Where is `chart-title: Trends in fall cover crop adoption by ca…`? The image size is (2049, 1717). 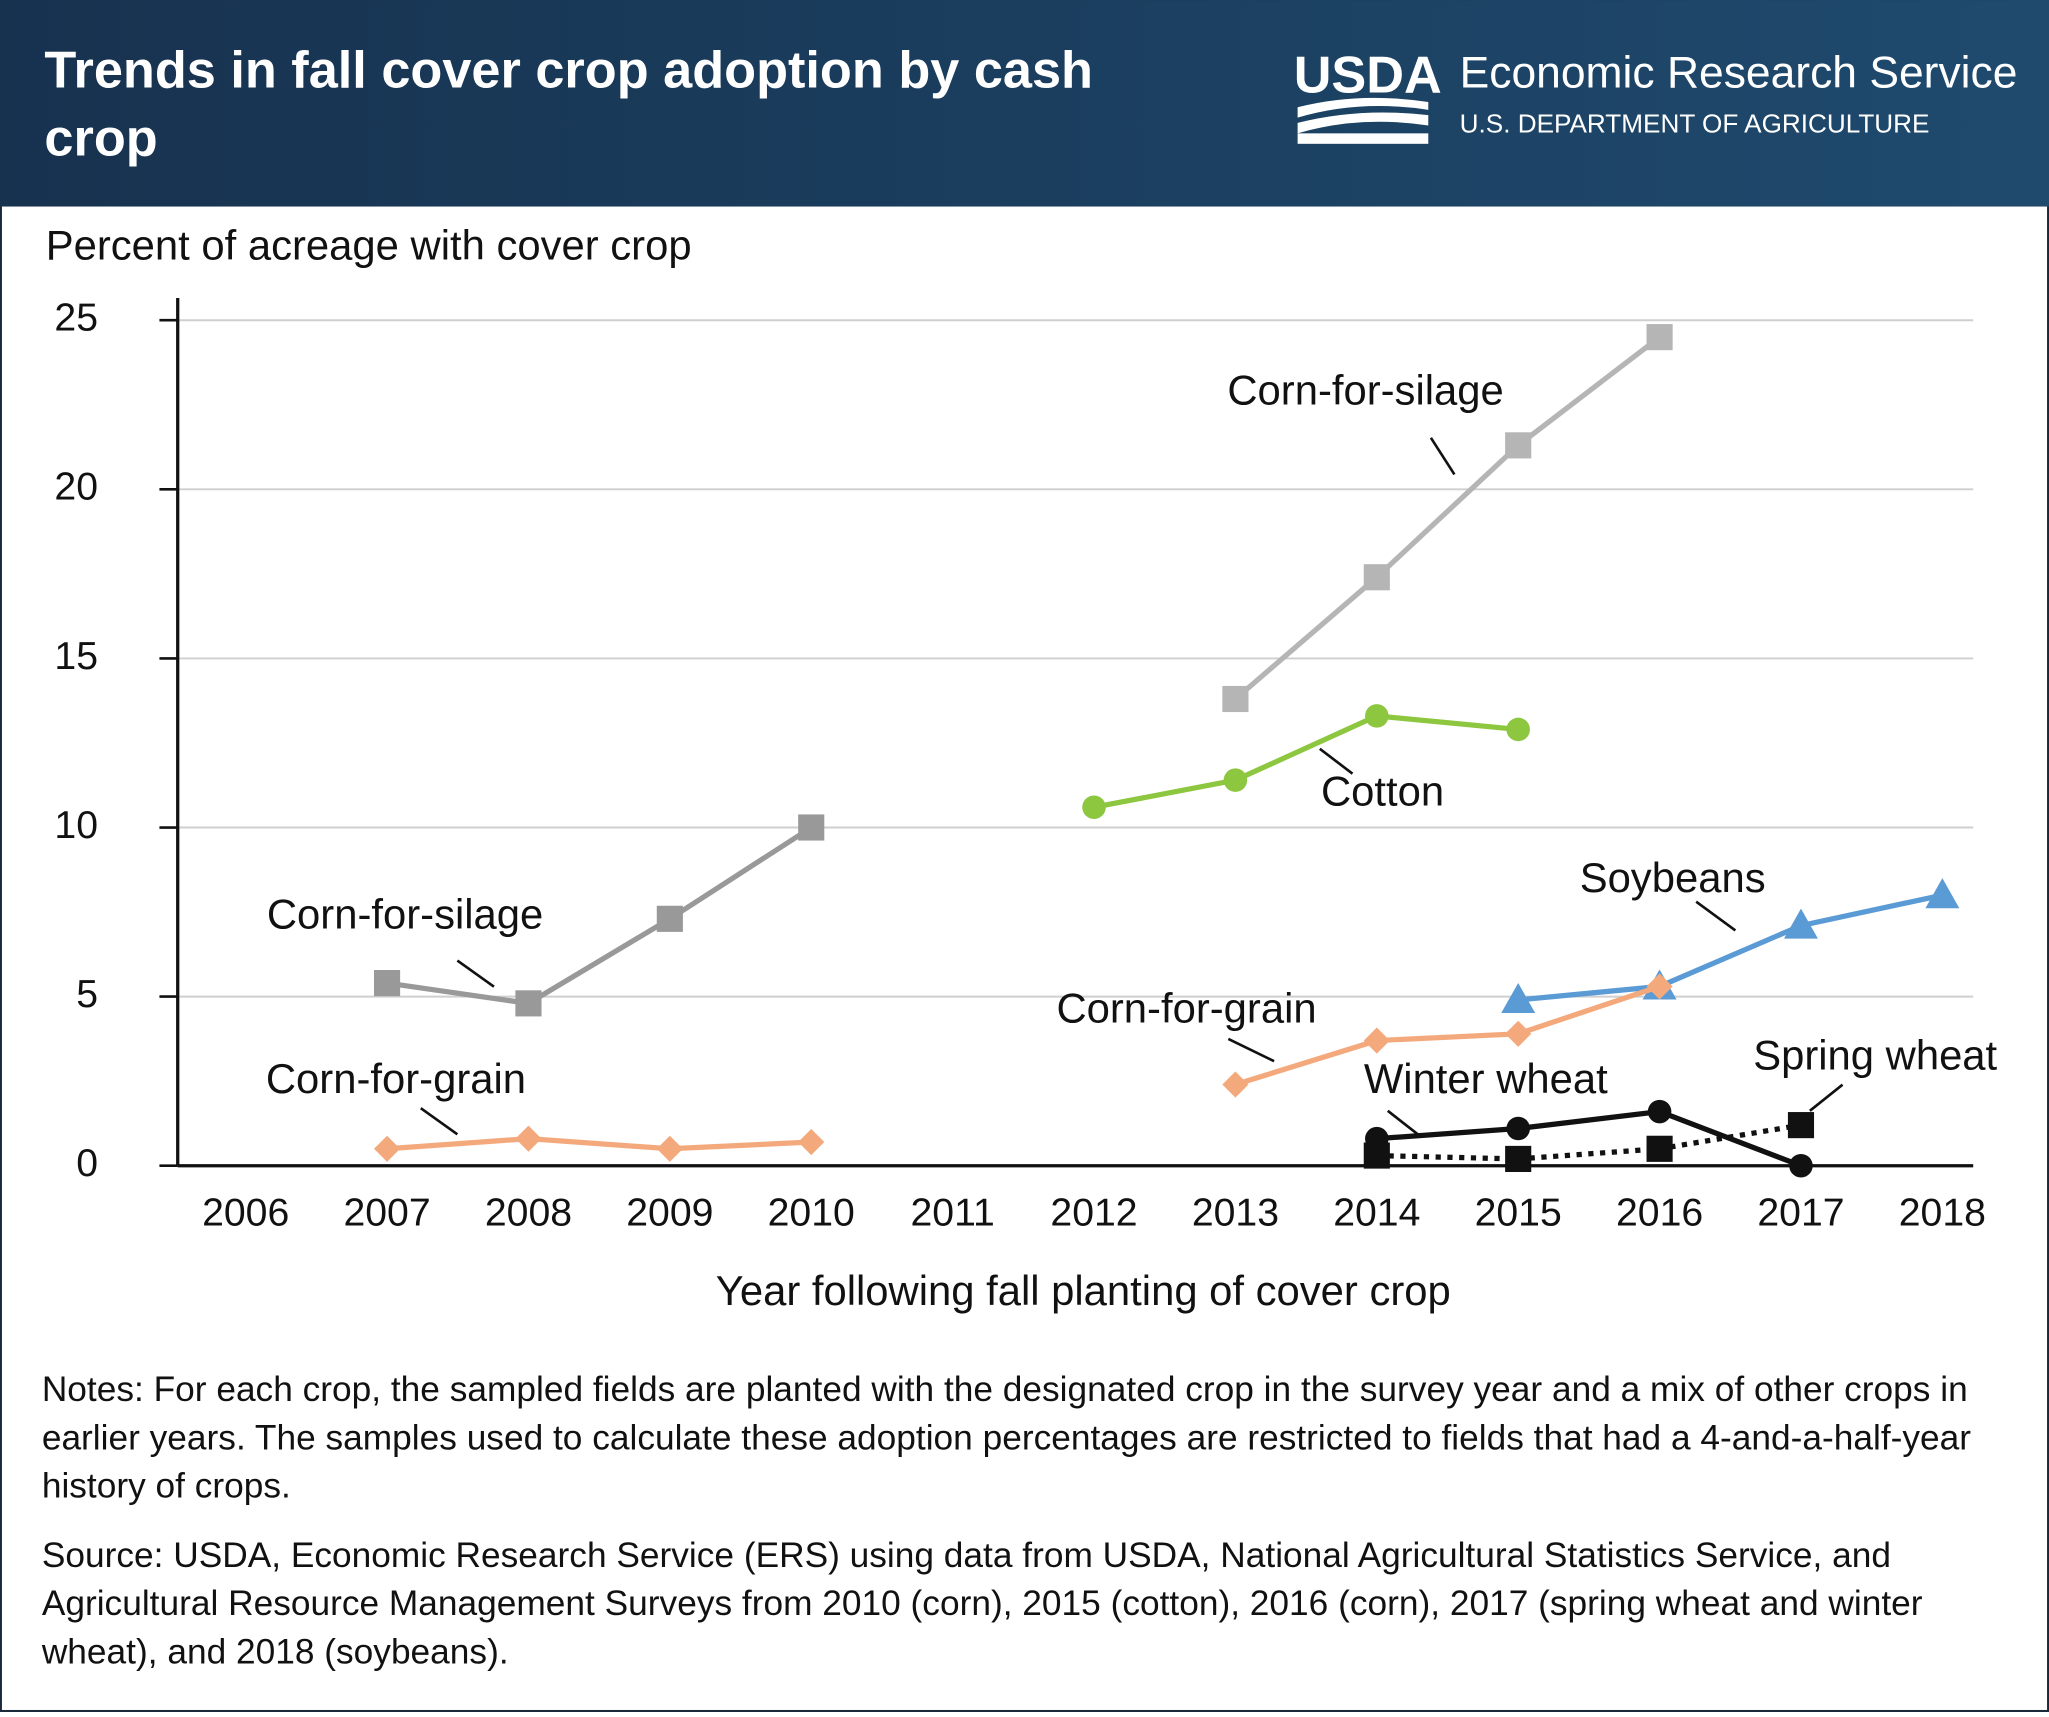
chart-title: Trends in fall cover crop adoption by ca… is located at coordinates (568, 104).